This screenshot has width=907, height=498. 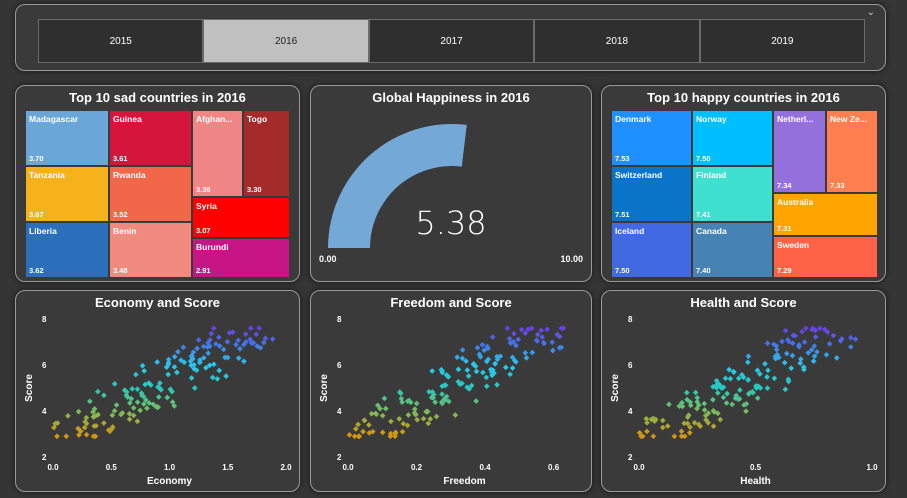 What do you see at coordinates (799, 151) in the screenshot?
I see `tile-netherlands: Netherl... 7.34` at bounding box center [799, 151].